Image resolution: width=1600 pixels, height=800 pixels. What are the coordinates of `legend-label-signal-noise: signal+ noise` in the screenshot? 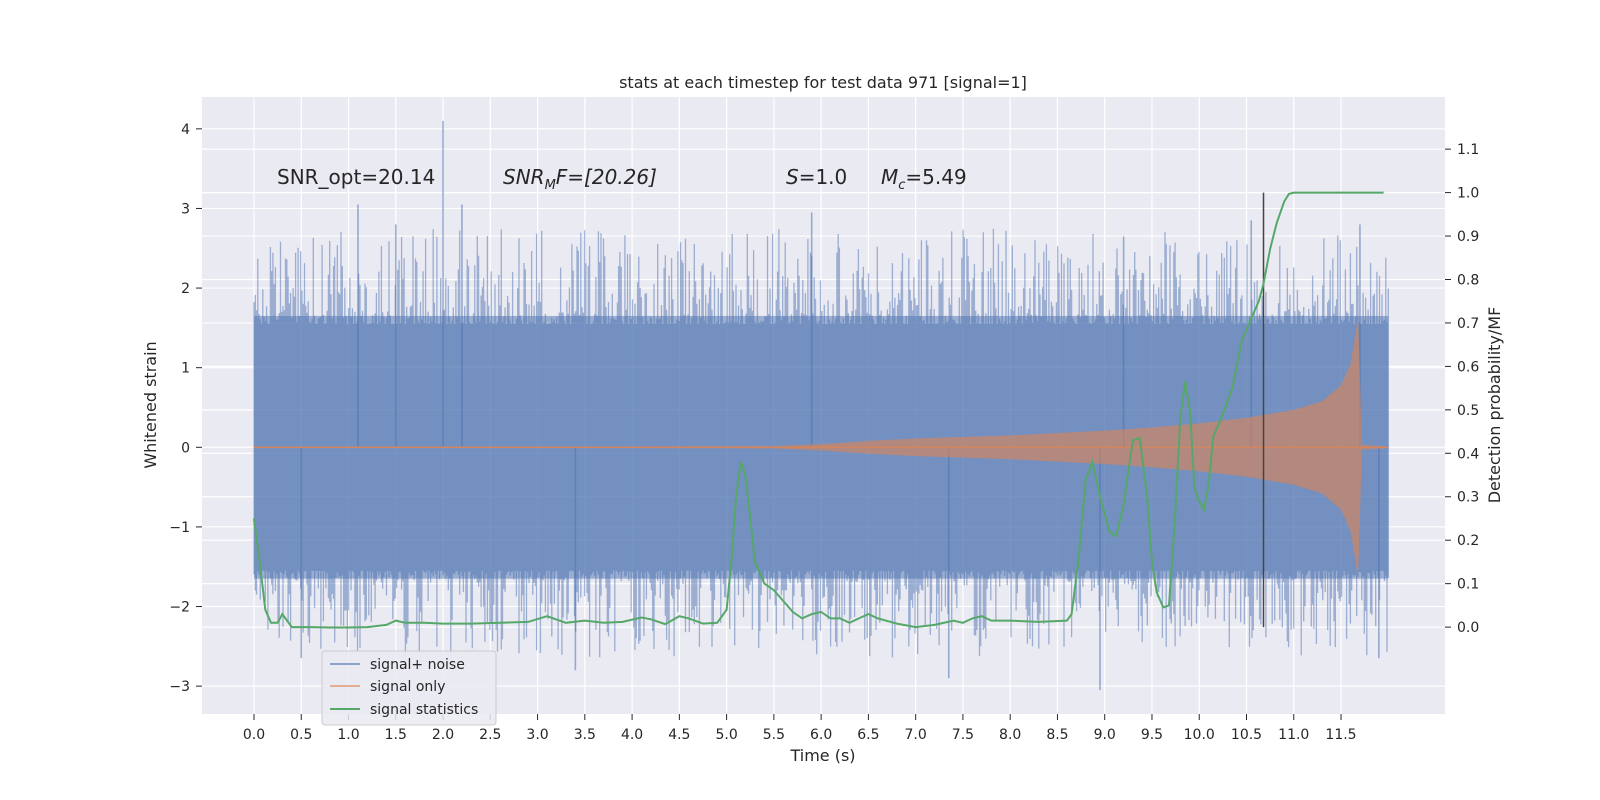 It's located at (417, 665).